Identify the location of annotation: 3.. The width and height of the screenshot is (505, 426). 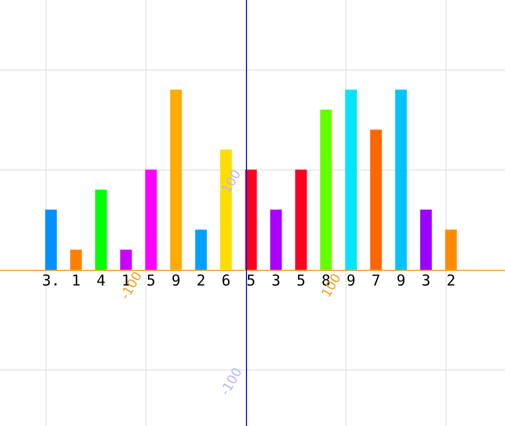
(51, 280).